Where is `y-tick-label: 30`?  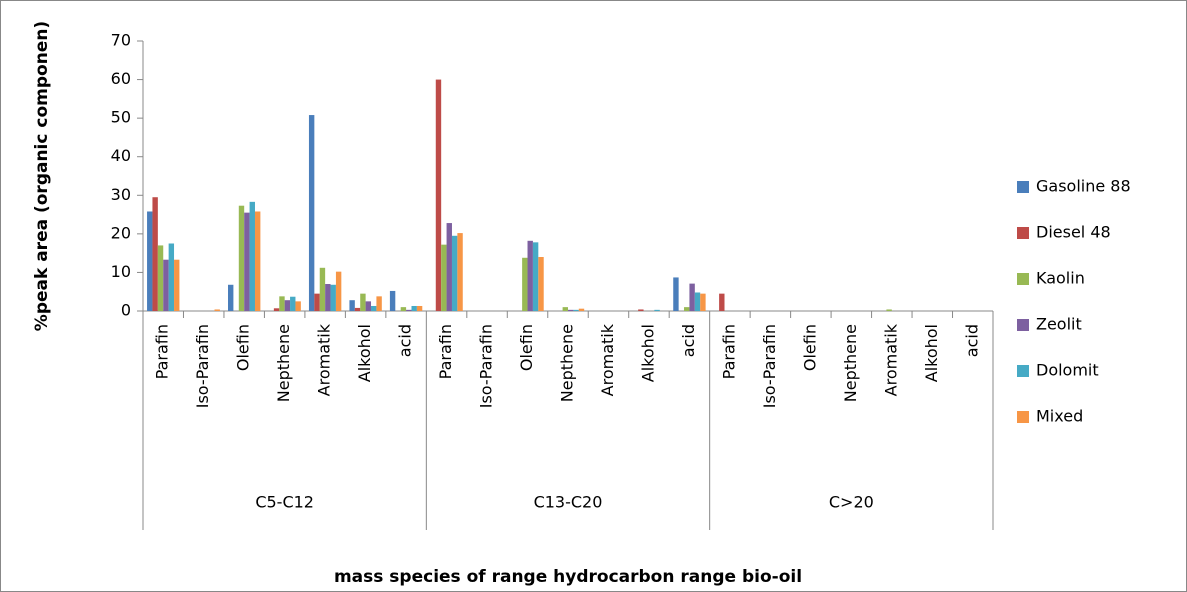
y-tick-label: 30 is located at coordinates (121, 194).